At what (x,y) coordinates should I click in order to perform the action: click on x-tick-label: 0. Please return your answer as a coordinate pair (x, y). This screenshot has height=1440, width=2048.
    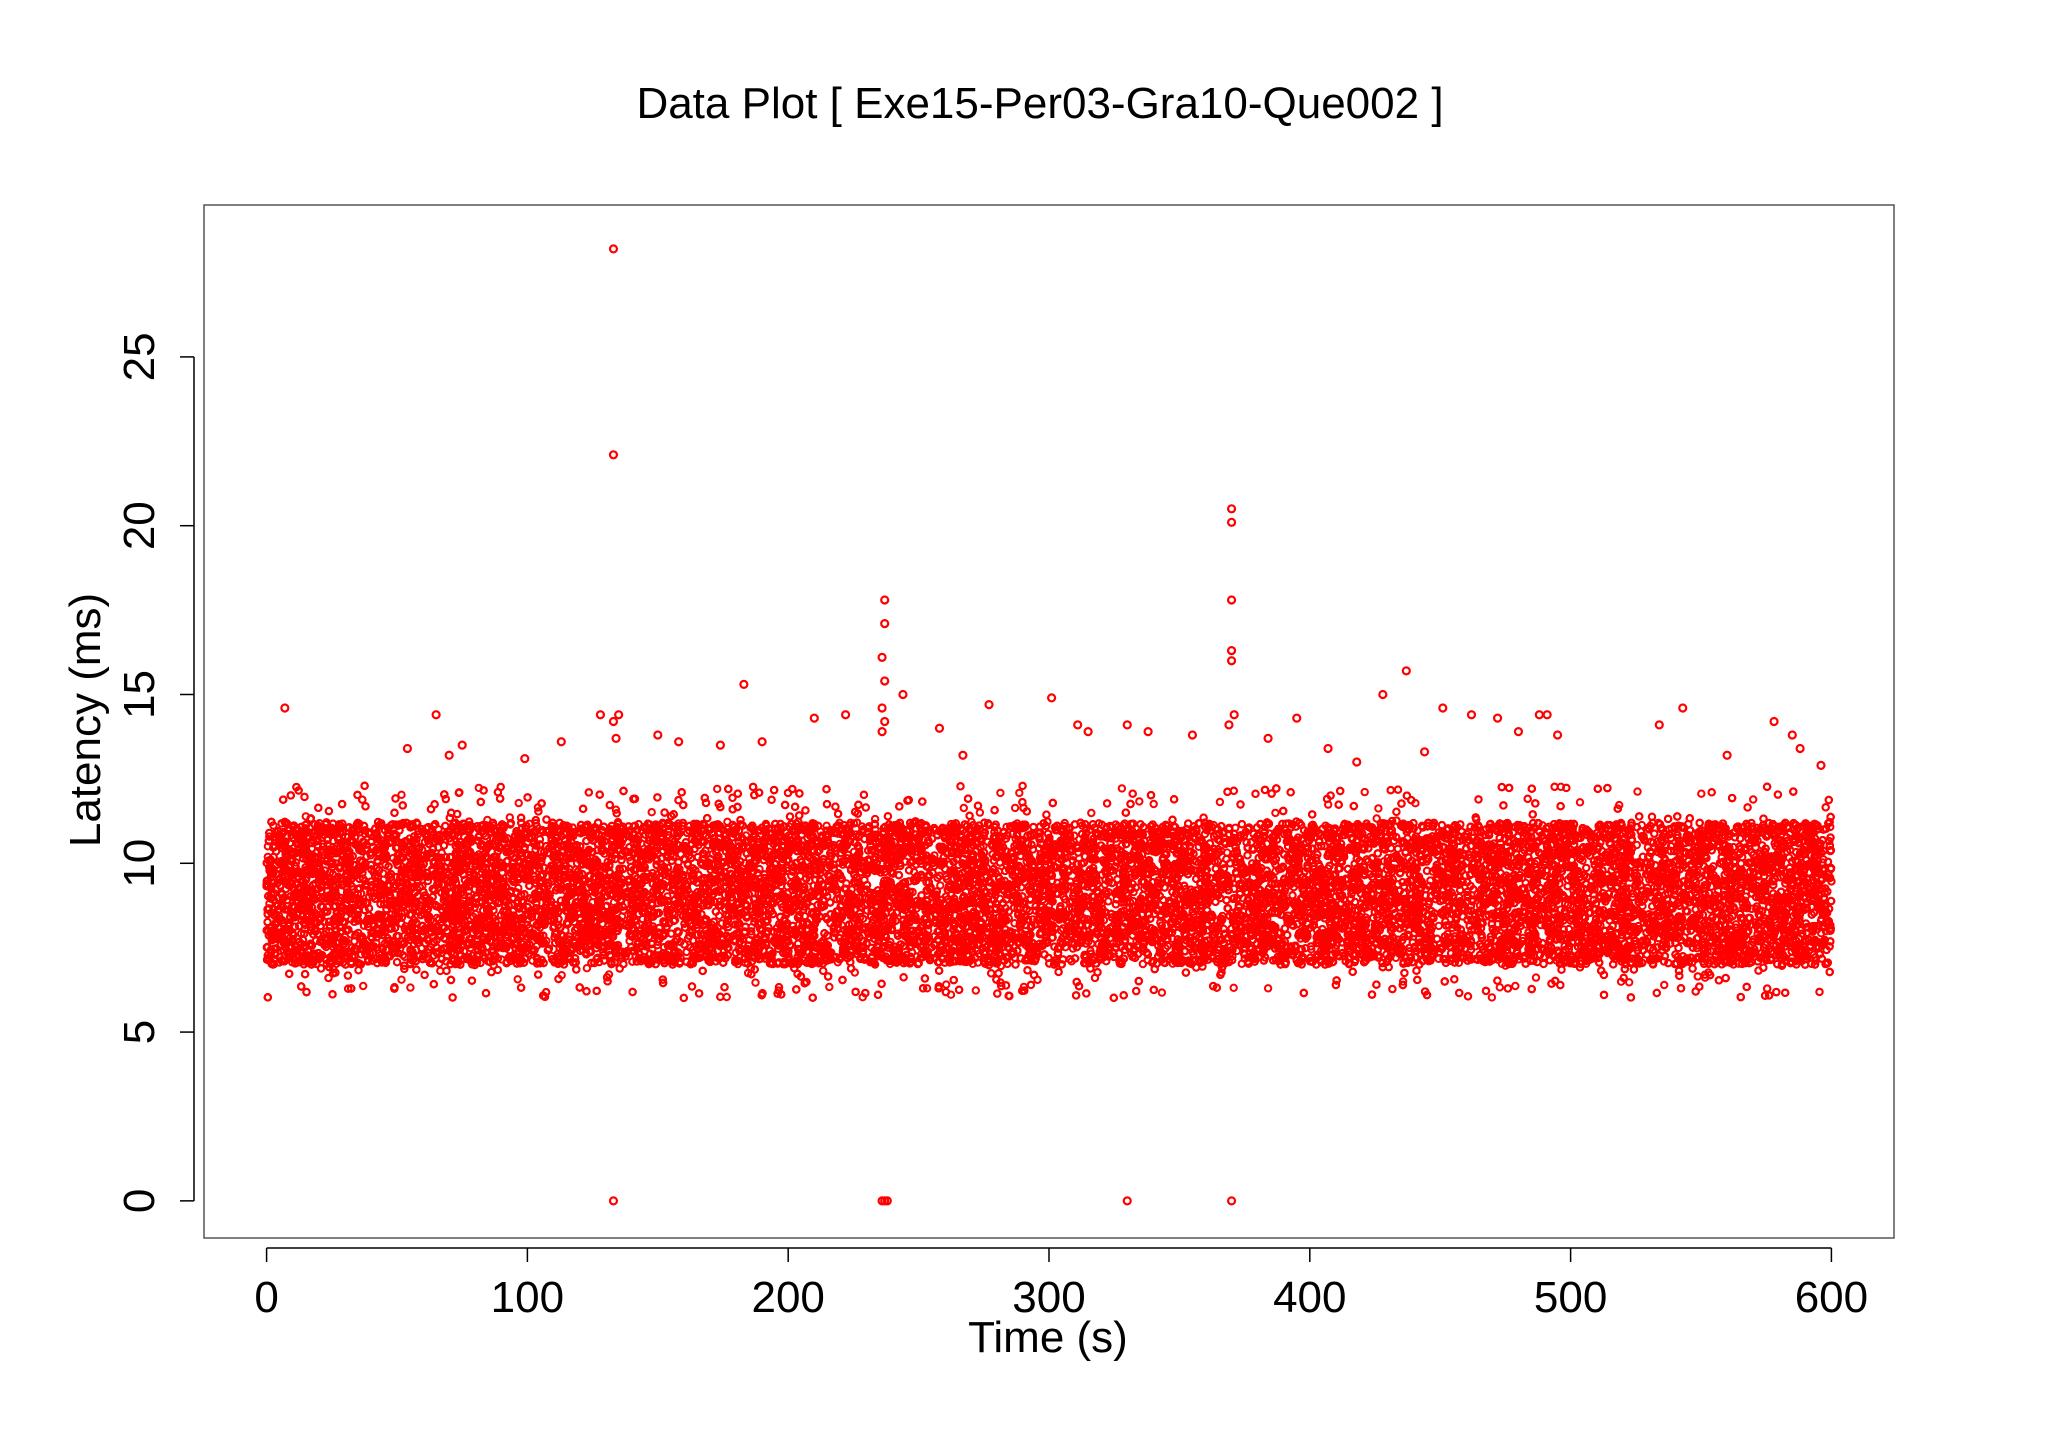
    Looking at the image, I should click on (266, 1297).